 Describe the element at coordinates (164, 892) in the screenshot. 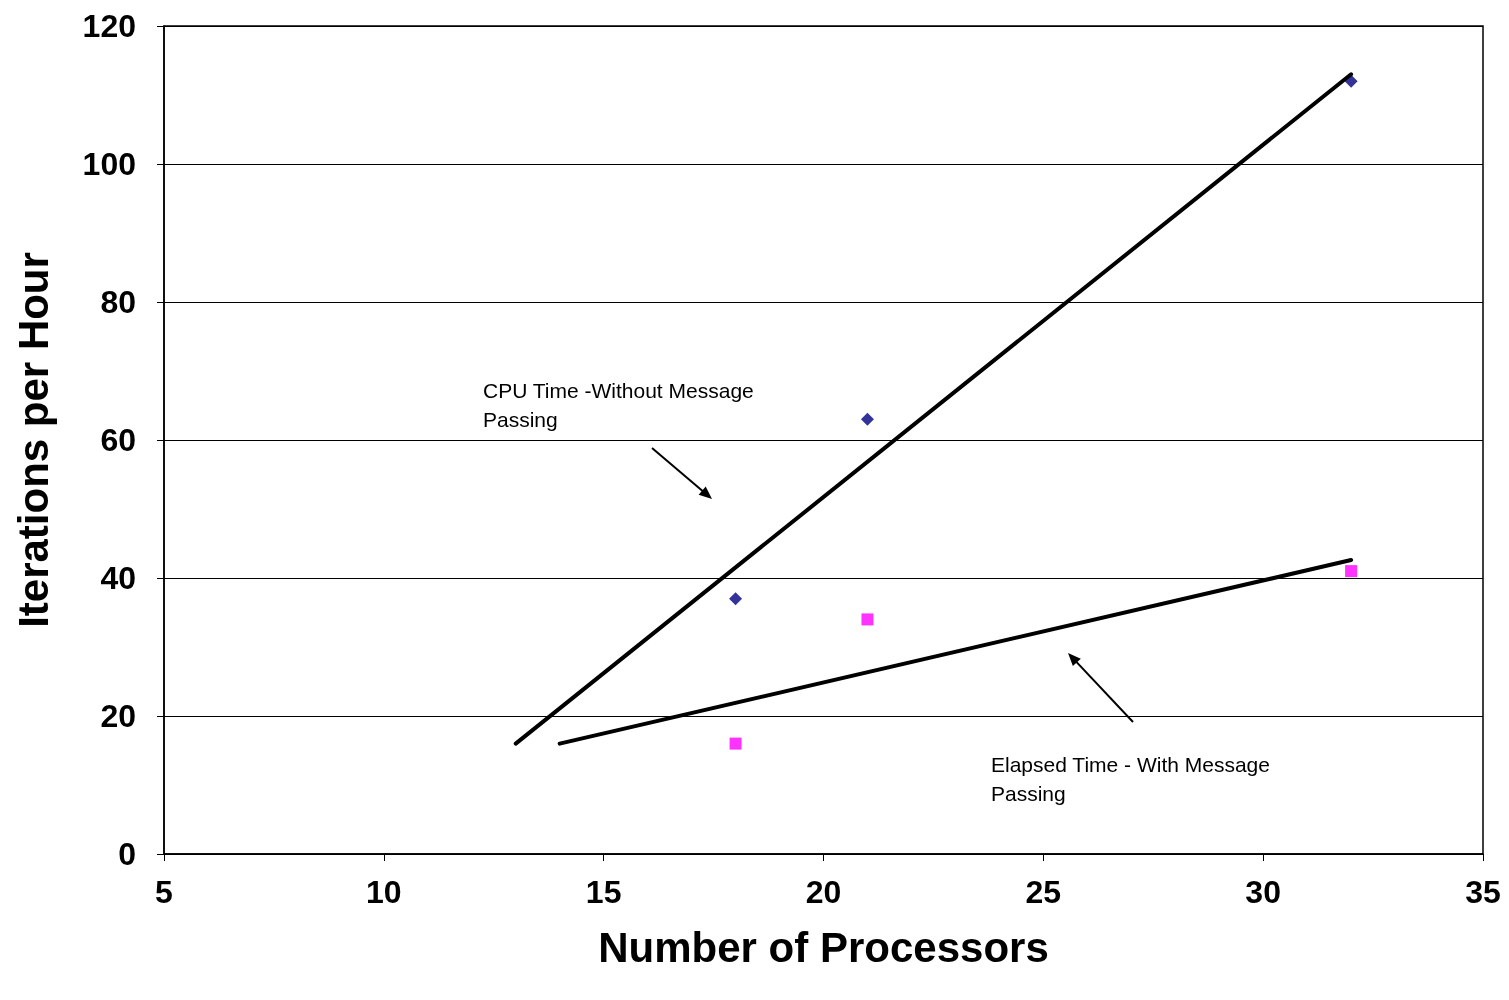

I see `x-tick-label: 5` at that location.